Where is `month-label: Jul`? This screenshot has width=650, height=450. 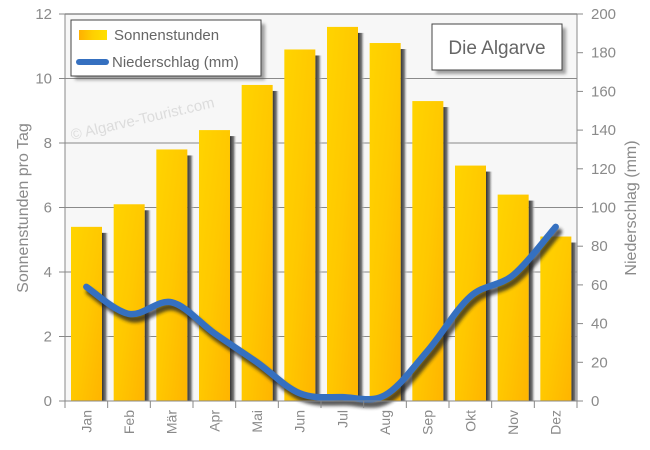
month-label: Jul is located at coordinates (342, 419).